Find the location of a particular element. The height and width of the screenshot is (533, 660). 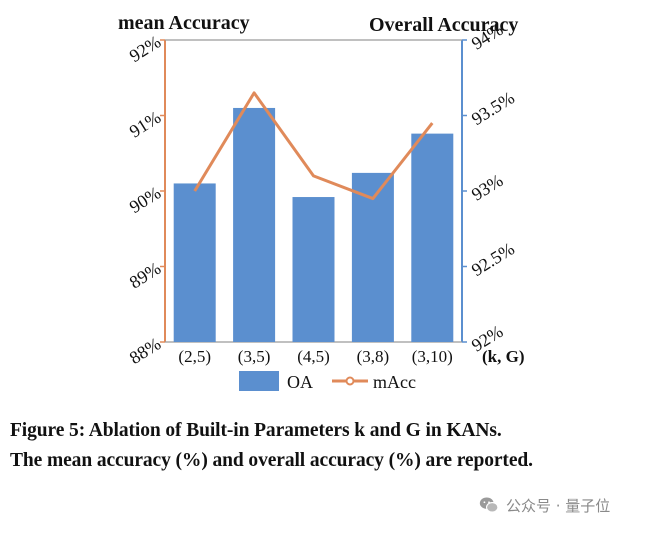

watermark: 公众号 · 量子位 is located at coordinates (544, 505).